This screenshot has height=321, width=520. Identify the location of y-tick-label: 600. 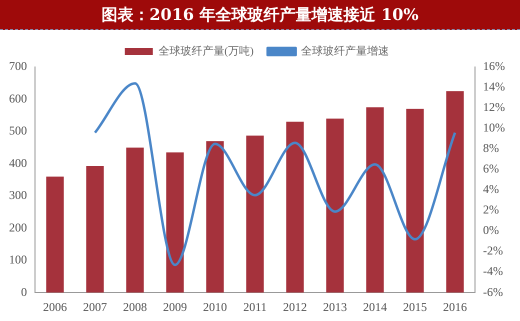
(18, 98).